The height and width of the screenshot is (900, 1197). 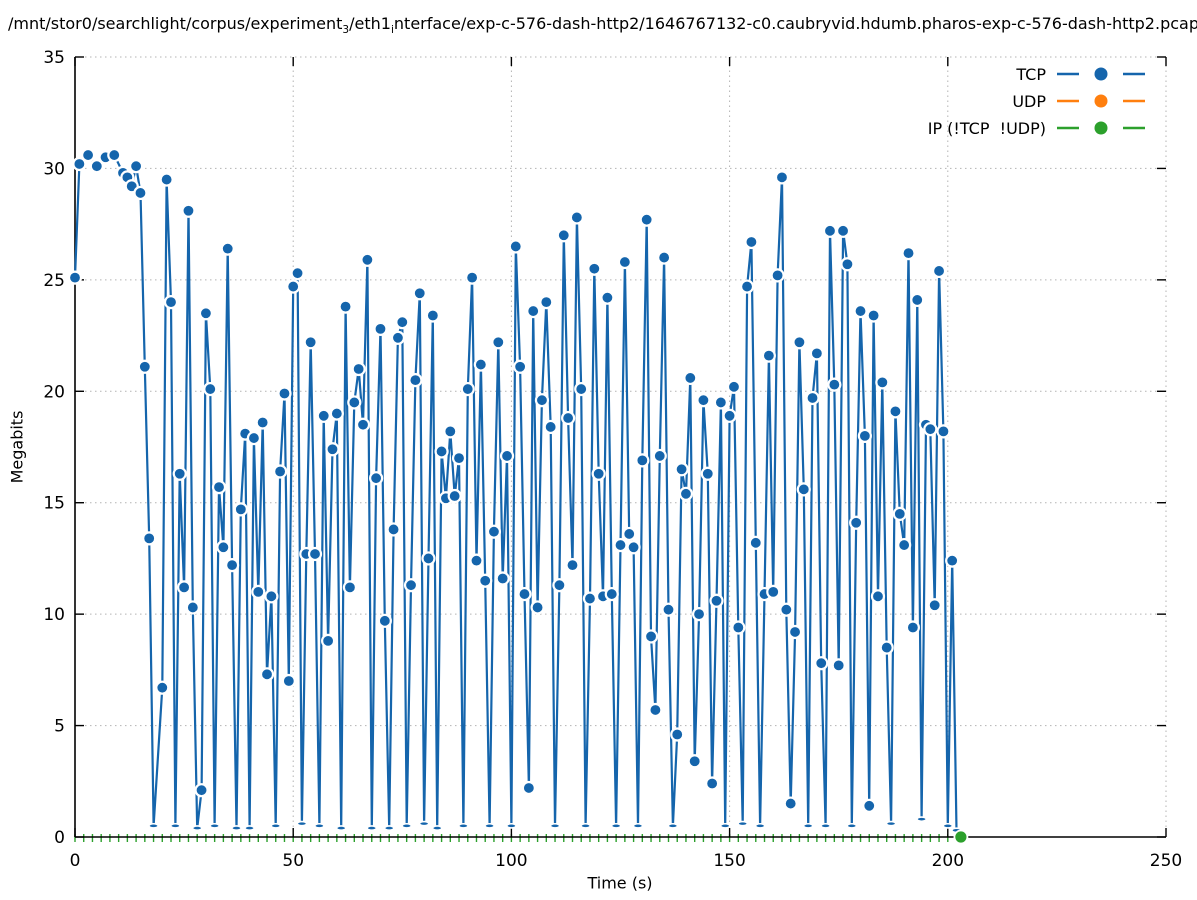 I want to click on plot-title-text: /eth1, so click(x=370, y=23).